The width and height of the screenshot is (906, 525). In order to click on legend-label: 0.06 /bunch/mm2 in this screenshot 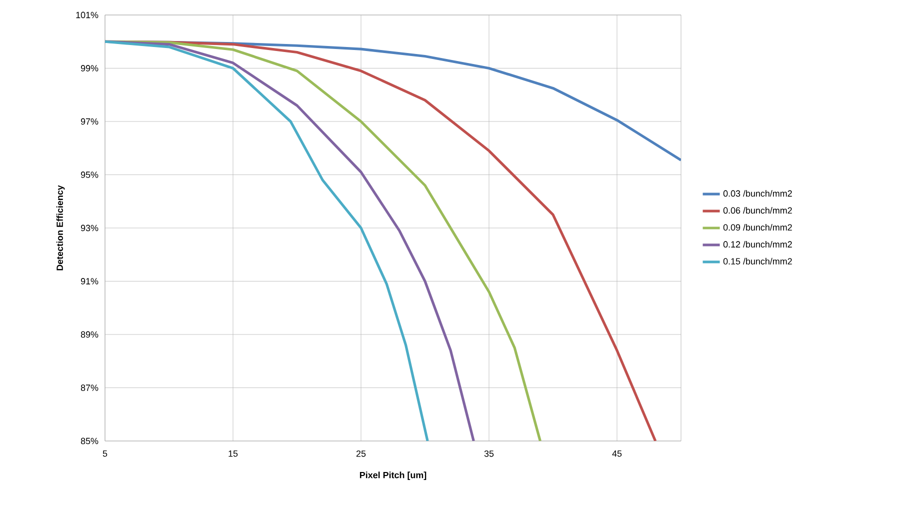, I will do `click(757, 210)`.